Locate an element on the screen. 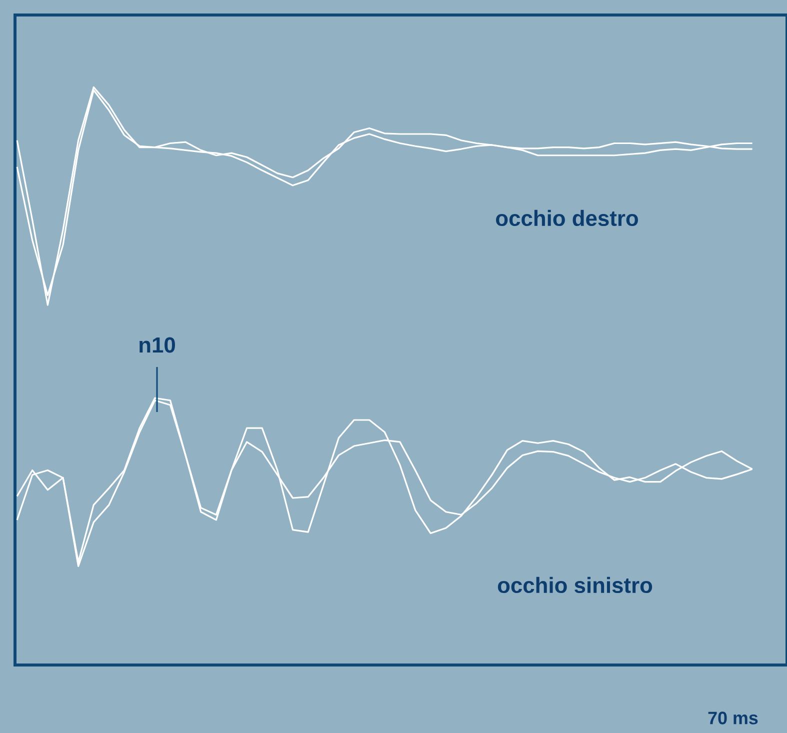 This screenshot has height=733, width=787. annotation: occhio sinistro is located at coordinates (575, 585).